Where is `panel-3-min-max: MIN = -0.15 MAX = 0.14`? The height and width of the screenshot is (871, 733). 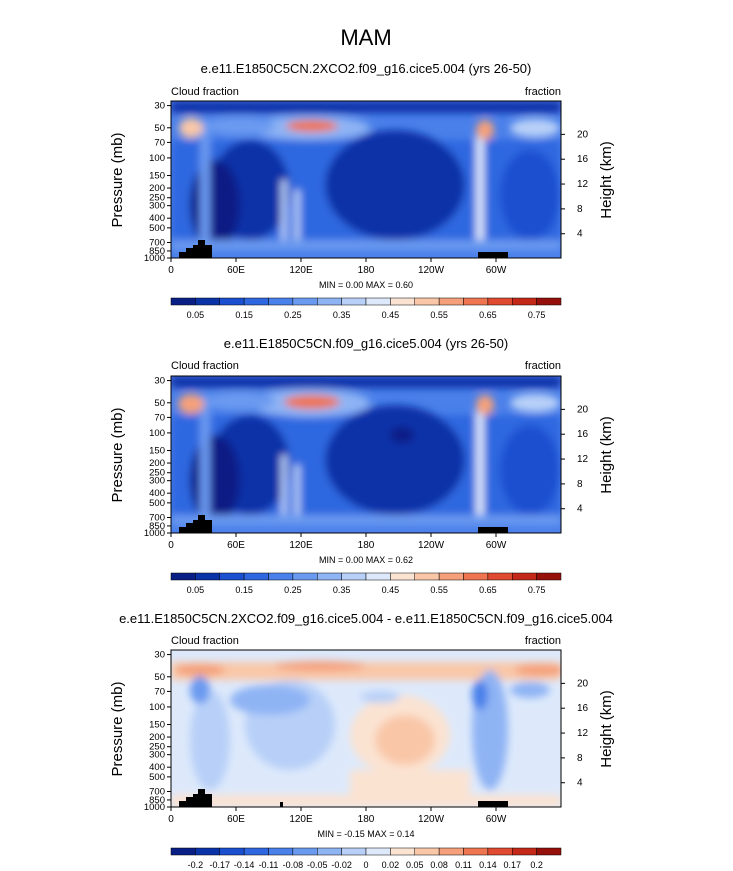
panel-3-min-max: MIN = -0.15 MAX = 0.14 is located at coordinates (365, 834).